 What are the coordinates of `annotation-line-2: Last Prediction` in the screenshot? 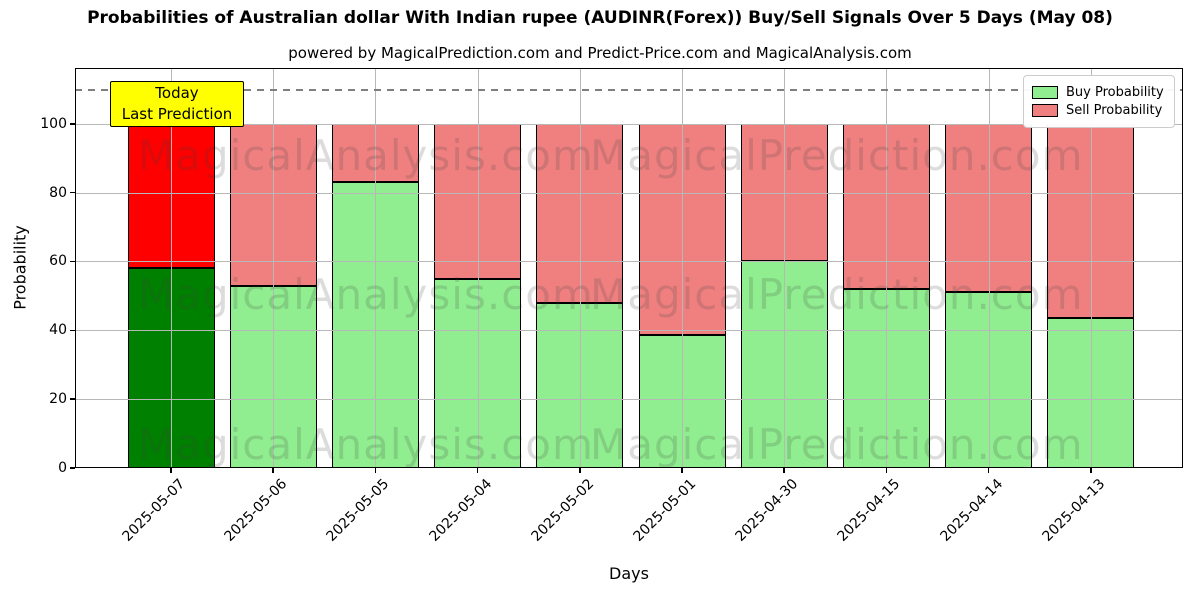 It's located at (177, 114).